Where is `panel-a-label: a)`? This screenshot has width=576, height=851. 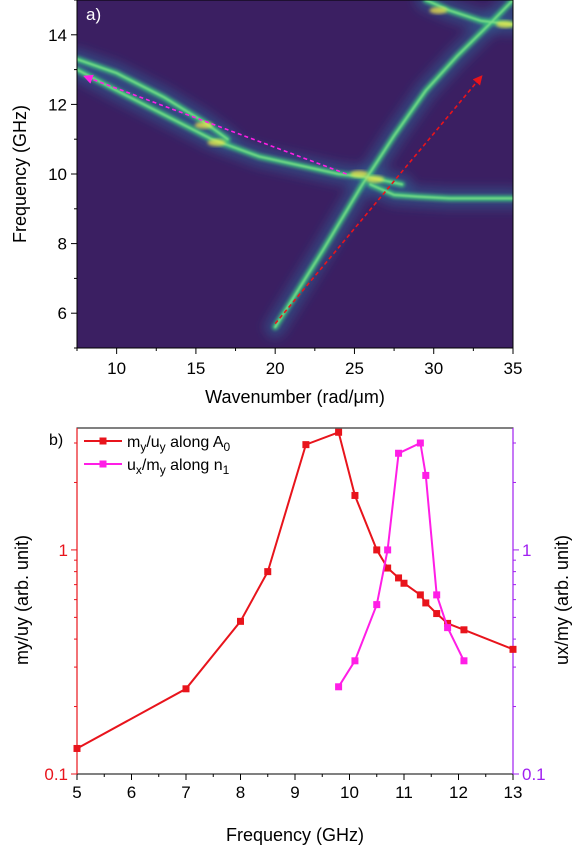
panel-a-label: a) is located at coordinates (93, 14).